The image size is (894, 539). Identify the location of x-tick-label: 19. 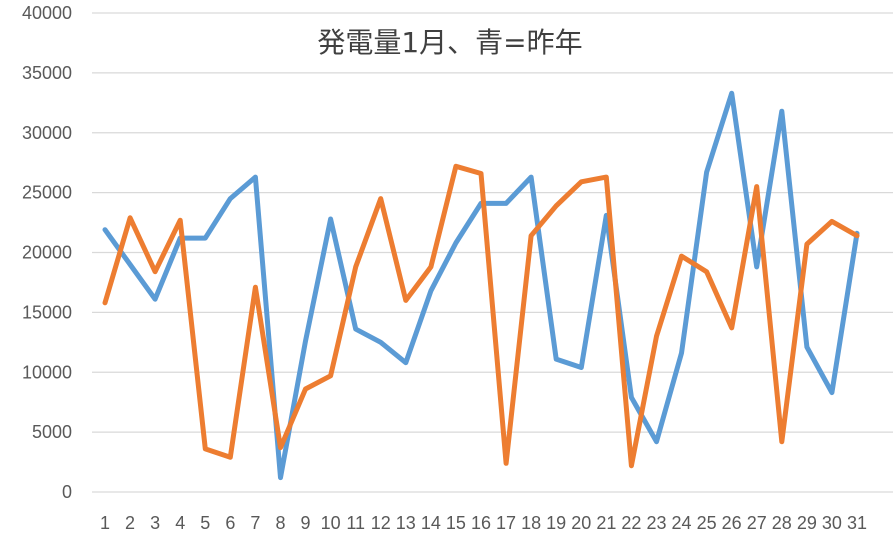
(556, 523).